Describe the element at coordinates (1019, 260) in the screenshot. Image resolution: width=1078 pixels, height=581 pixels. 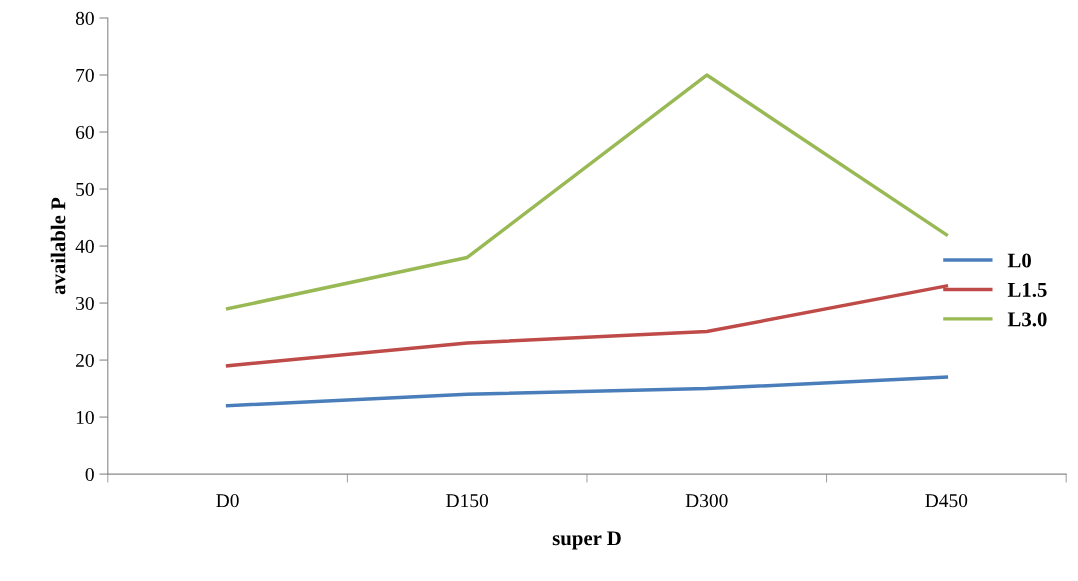
I see `legend-label: L0` at that location.